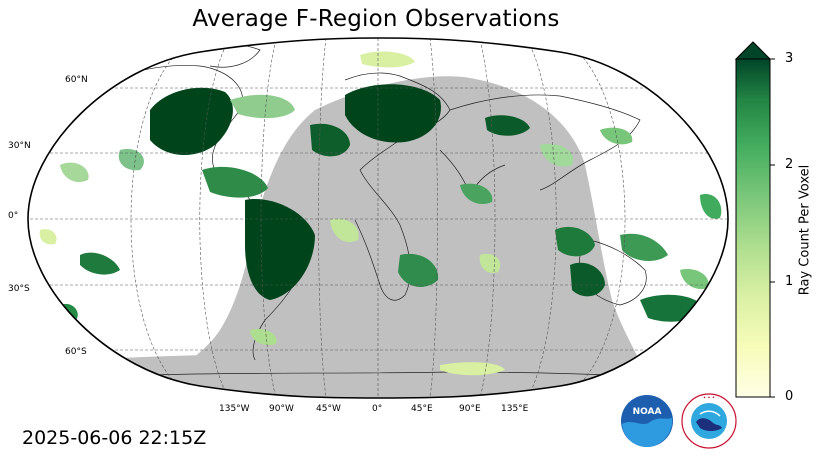  What do you see at coordinates (515, 409) in the screenshot?
I see `lon-label-135e: 135°E` at bounding box center [515, 409].